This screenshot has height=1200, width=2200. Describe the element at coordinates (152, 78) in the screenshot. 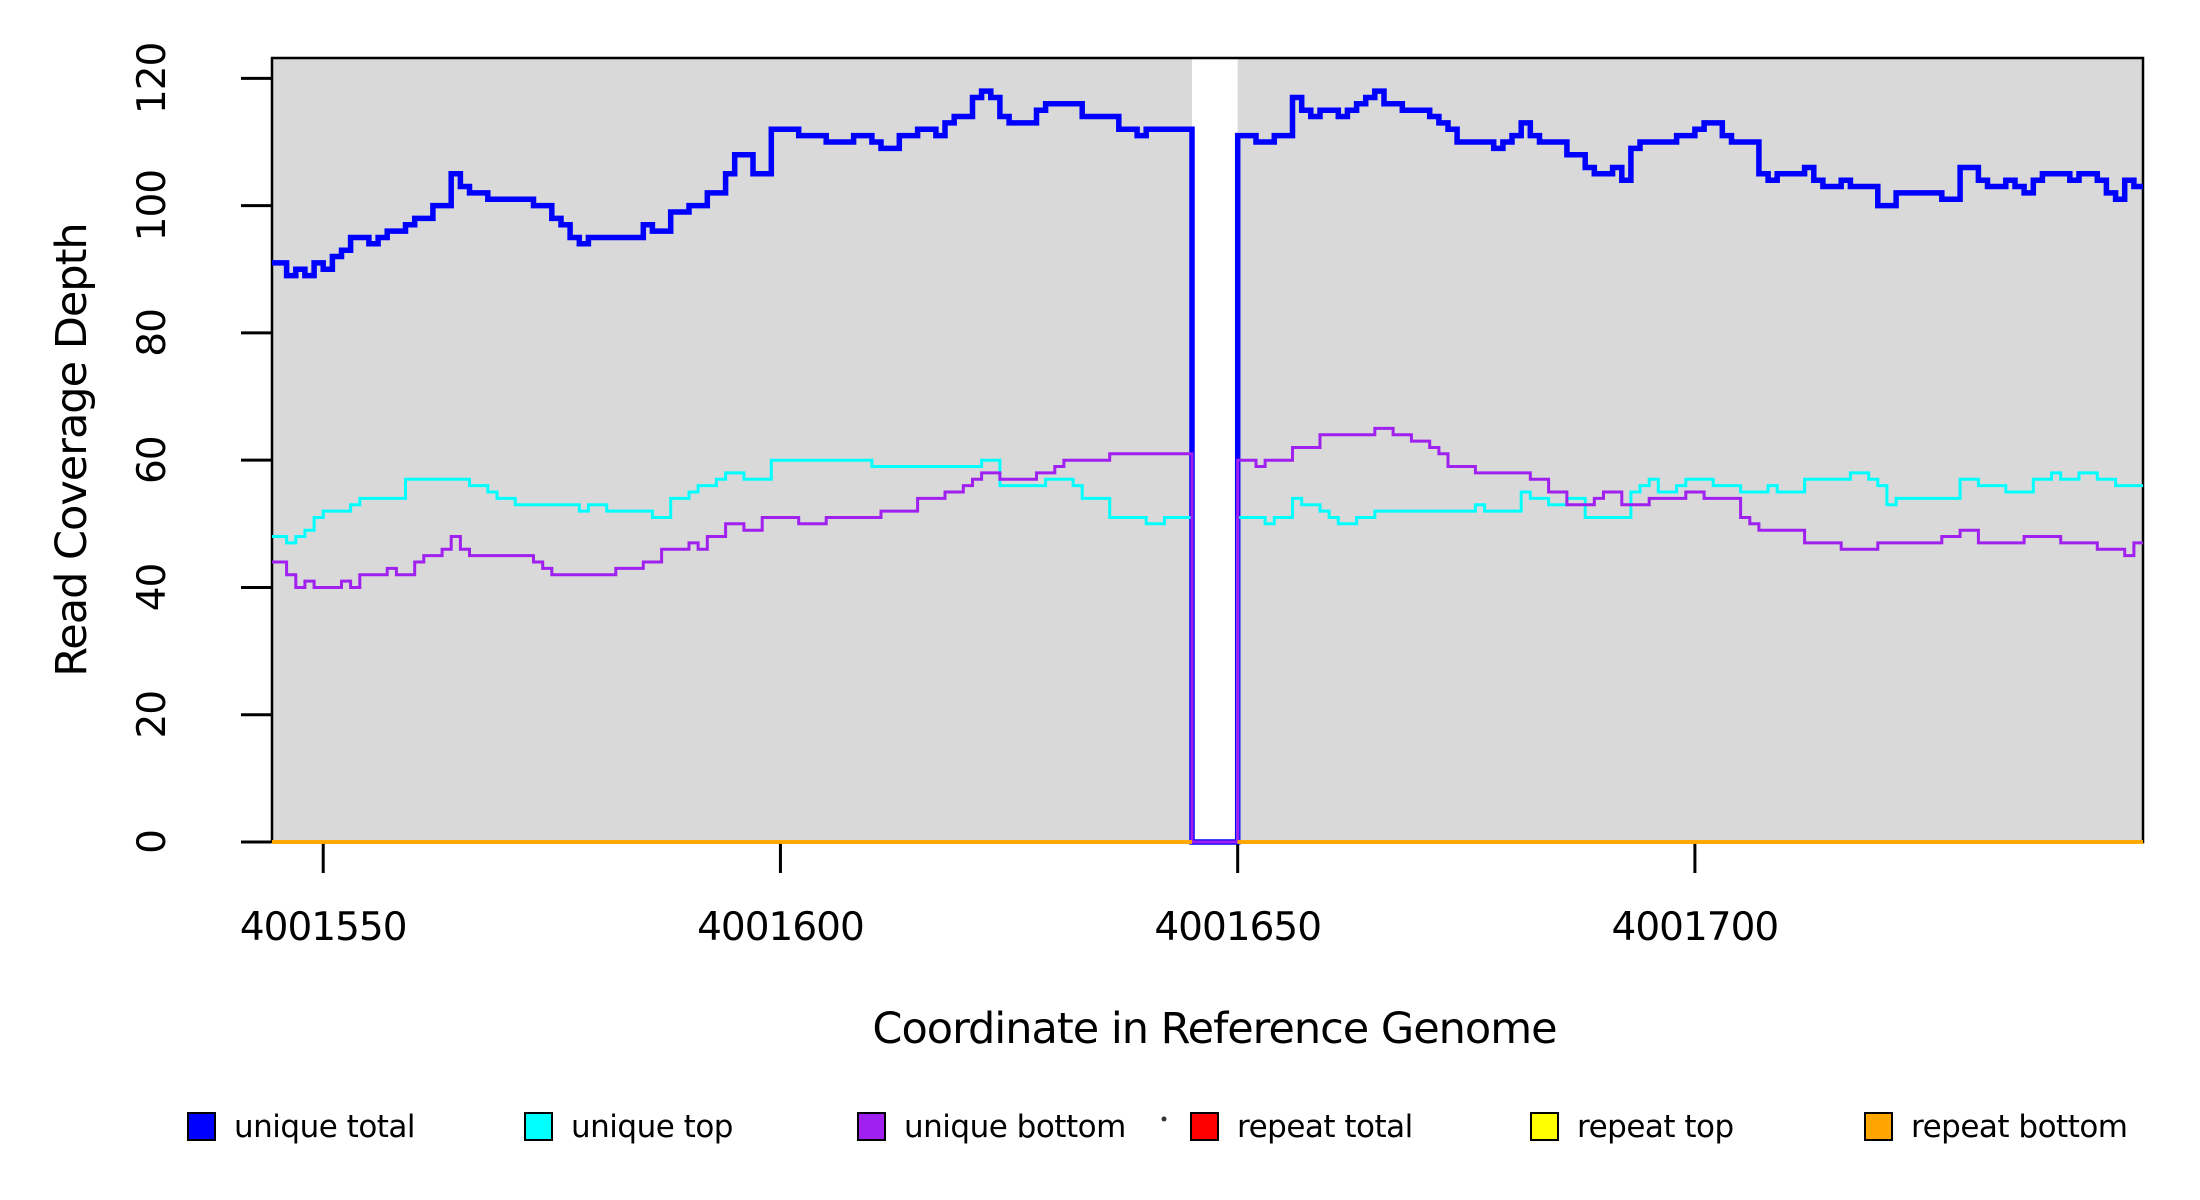

I see `y-axis-tick-label: 120` at that location.